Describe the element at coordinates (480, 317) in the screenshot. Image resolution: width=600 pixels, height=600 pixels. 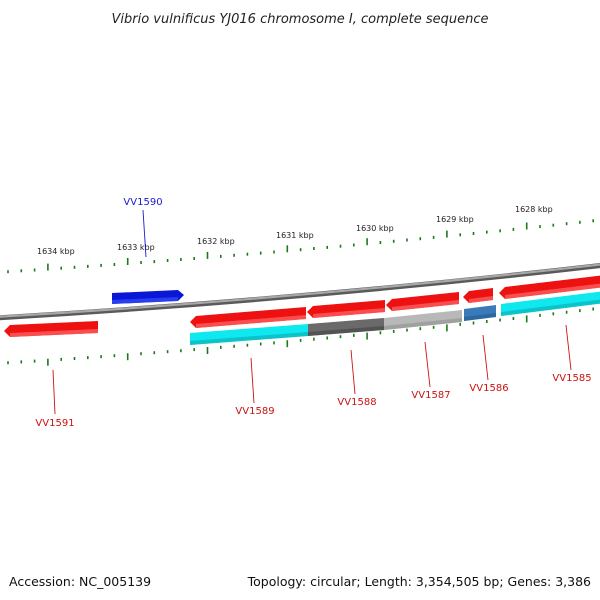
I see `cds-vv1586-shade` at that location.